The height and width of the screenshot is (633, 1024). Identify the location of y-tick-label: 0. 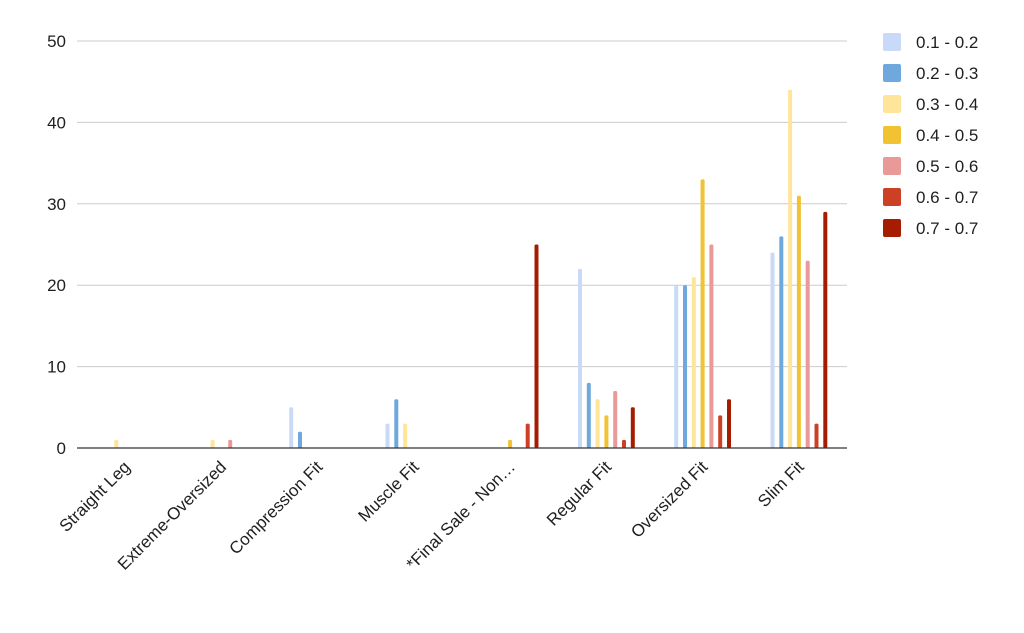
(61, 448).